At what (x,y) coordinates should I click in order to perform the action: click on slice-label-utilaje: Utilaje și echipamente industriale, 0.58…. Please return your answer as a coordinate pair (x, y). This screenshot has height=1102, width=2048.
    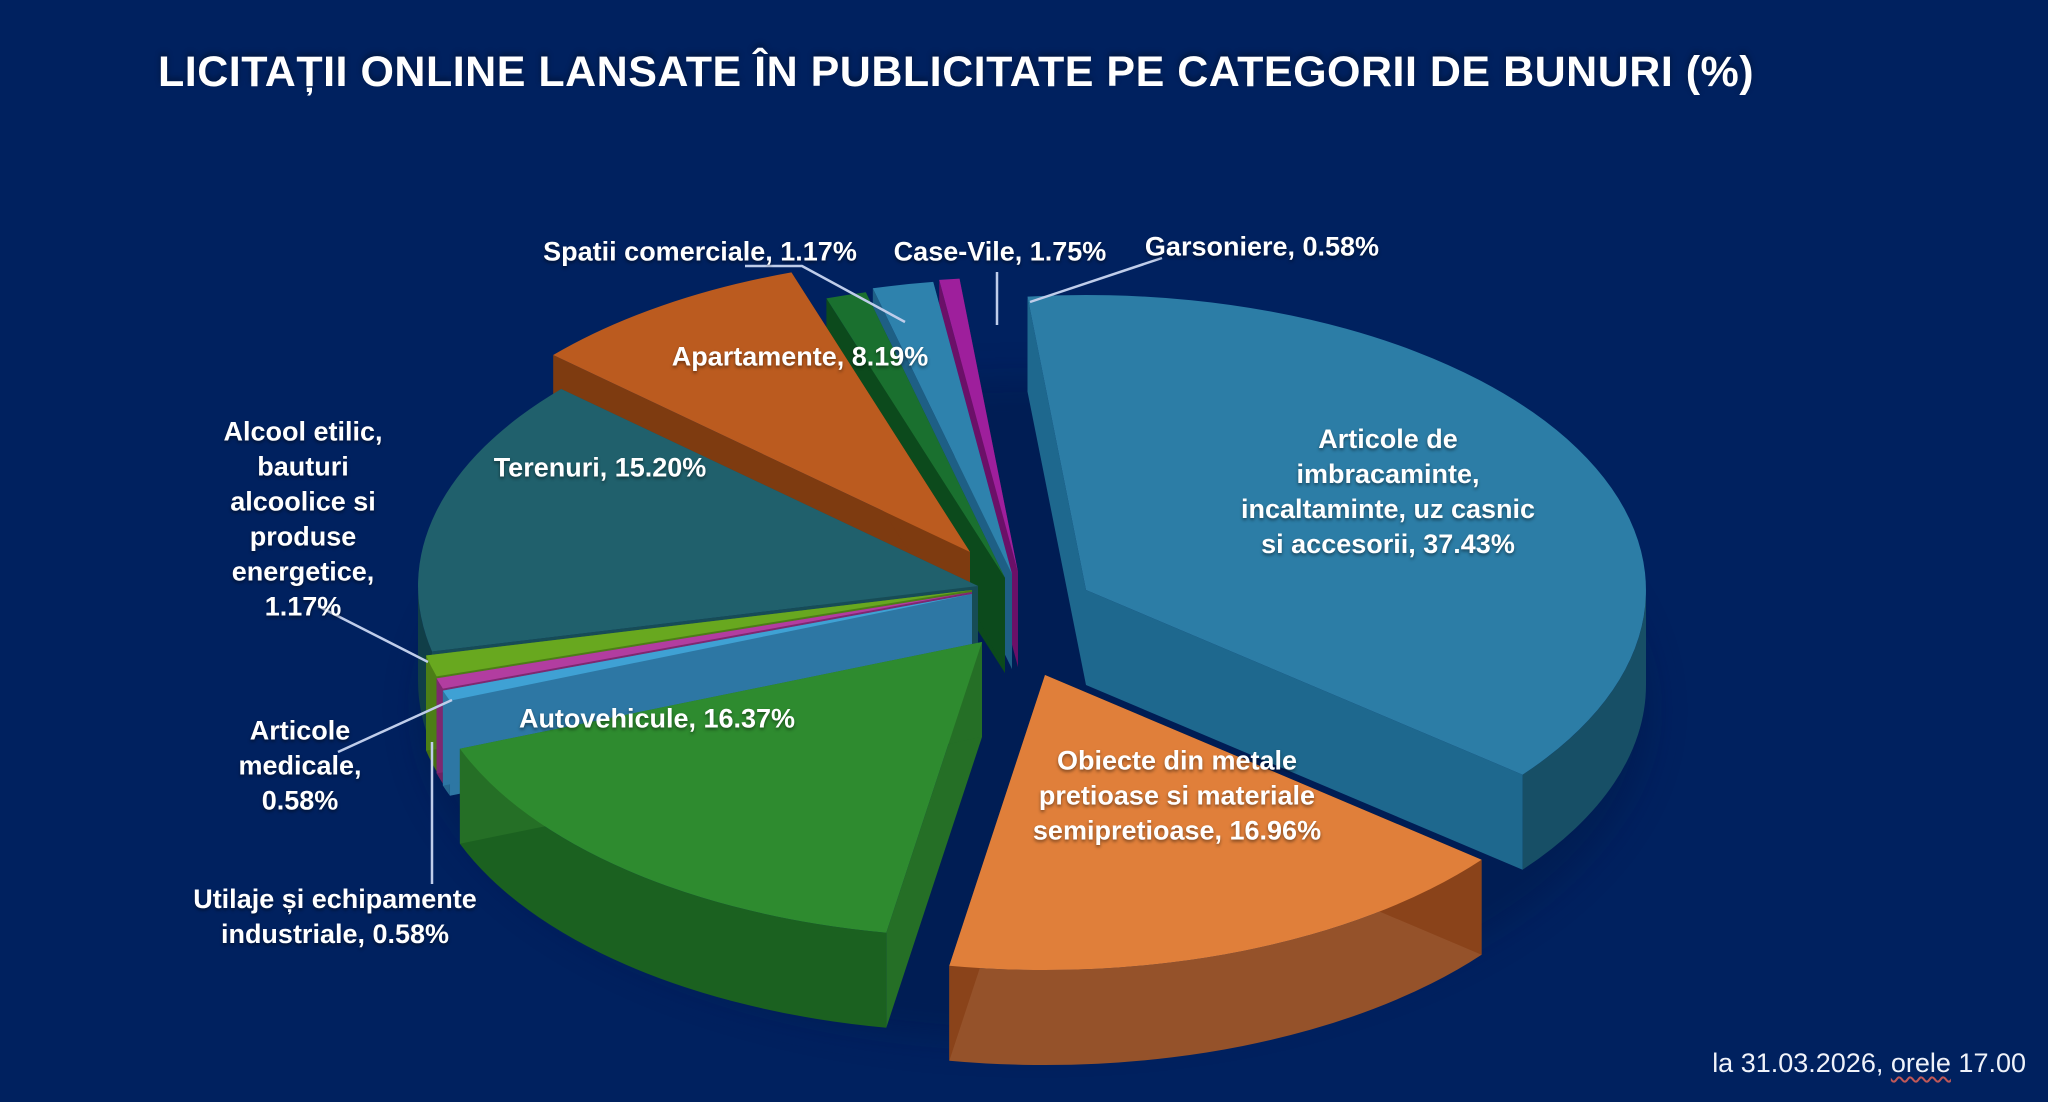
    Looking at the image, I should click on (335, 916).